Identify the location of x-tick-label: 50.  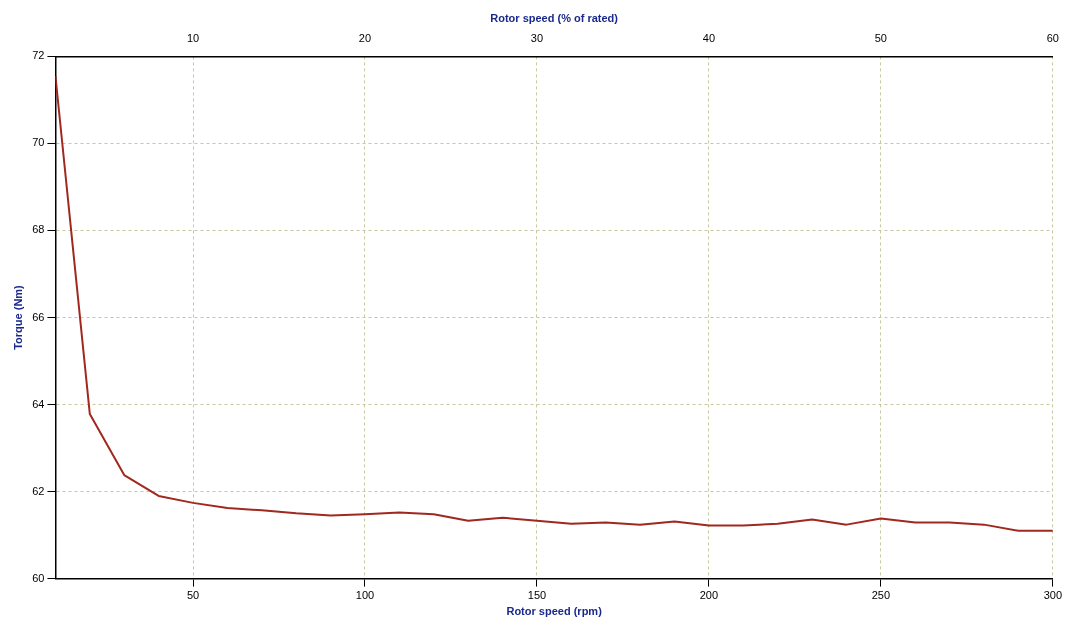
(193, 595).